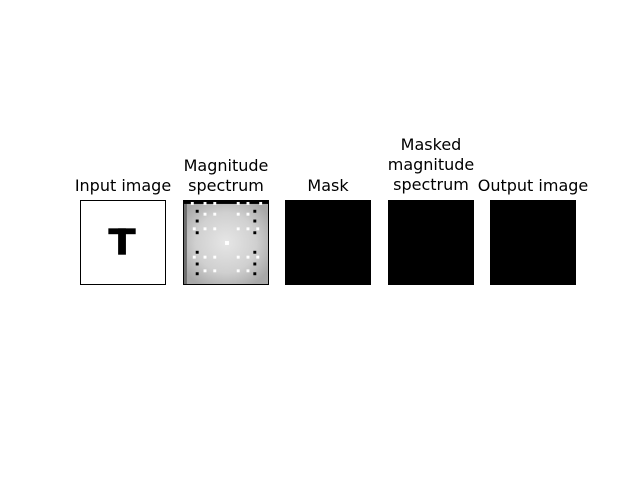 Image resolution: width=640 pixels, height=480 pixels. What do you see at coordinates (226, 165) in the screenshot?
I see `magnitude-spectrum-title-line-1: Magnitude` at bounding box center [226, 165].